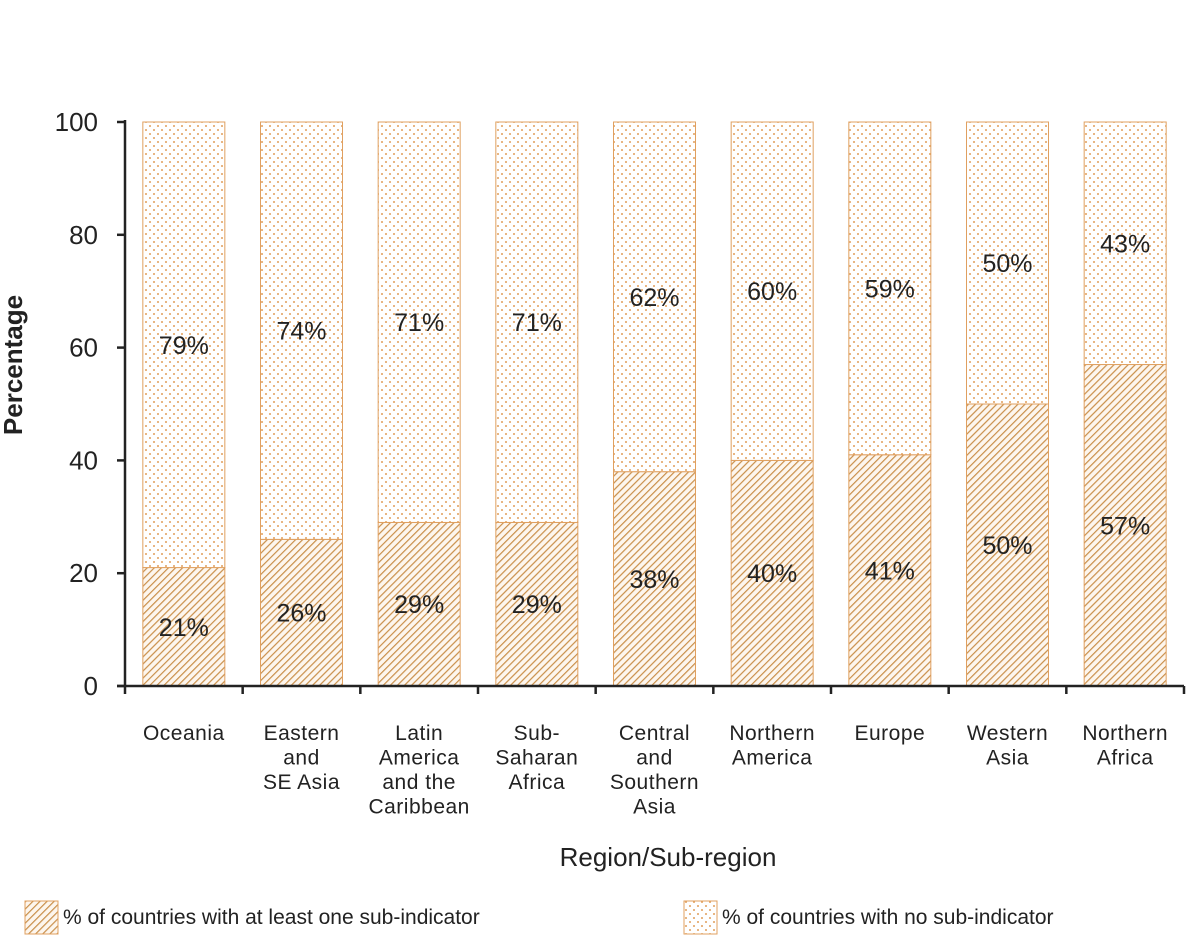 The width and height of the screenshot is (1193, 939). What do you see at coordinates (83, 573) in the screenshot?
I see `y-tick-label: 20` at bounding box center [83, 573].